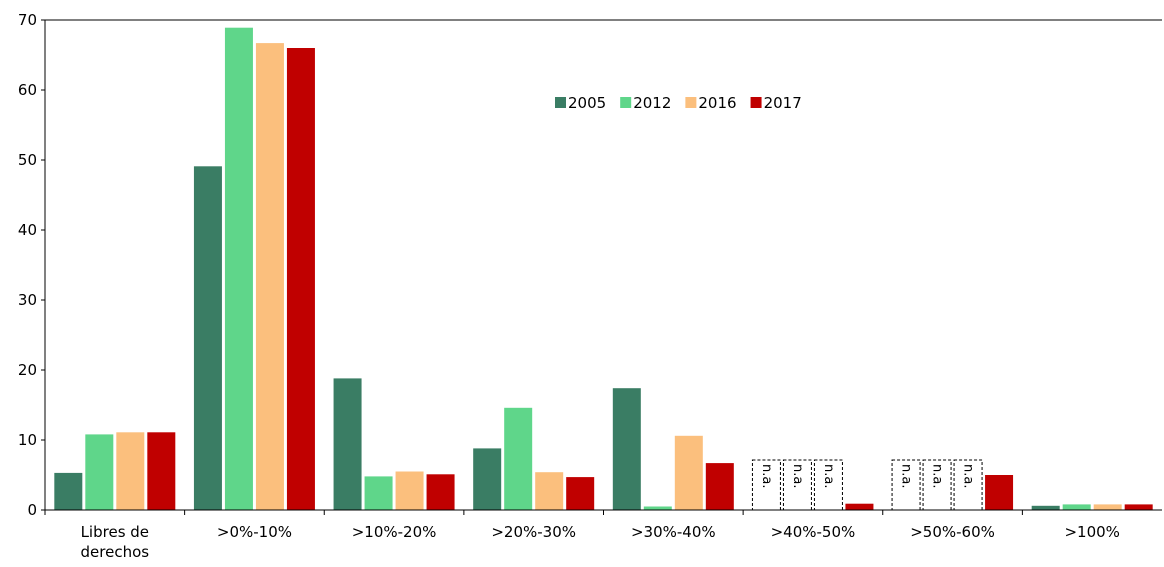 The width and height of the screenshot is (1164, 567). What do you see at coordinates (27, 90) in the screenshot?
I see `y-tick-label: 60` at bounding box center [27, 90].